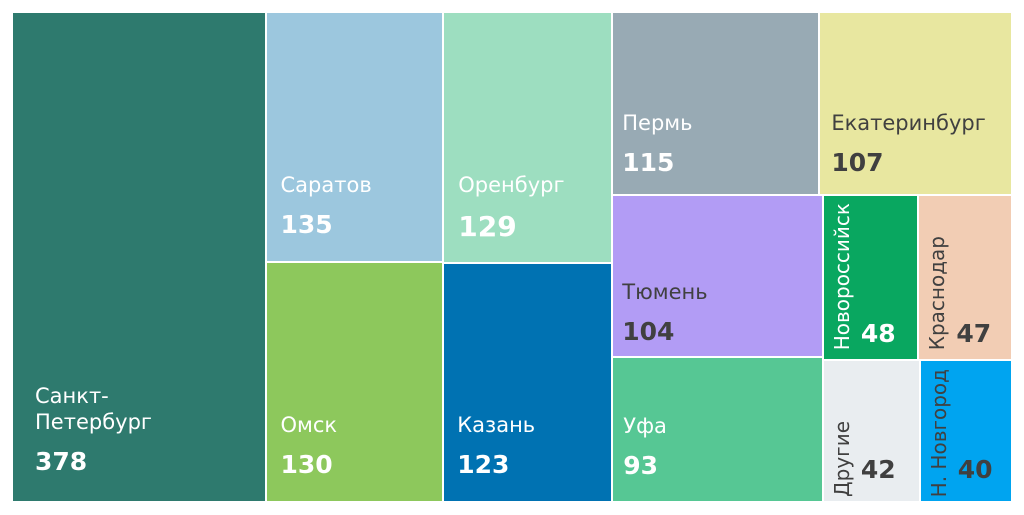 Image resolution: width=1024 pixels, height=515 pixels. What do you see at coordinates (511, 184) in the screenshot?
I see `treemap-cell-label: Оренбург` at bounding box center [511, 184].